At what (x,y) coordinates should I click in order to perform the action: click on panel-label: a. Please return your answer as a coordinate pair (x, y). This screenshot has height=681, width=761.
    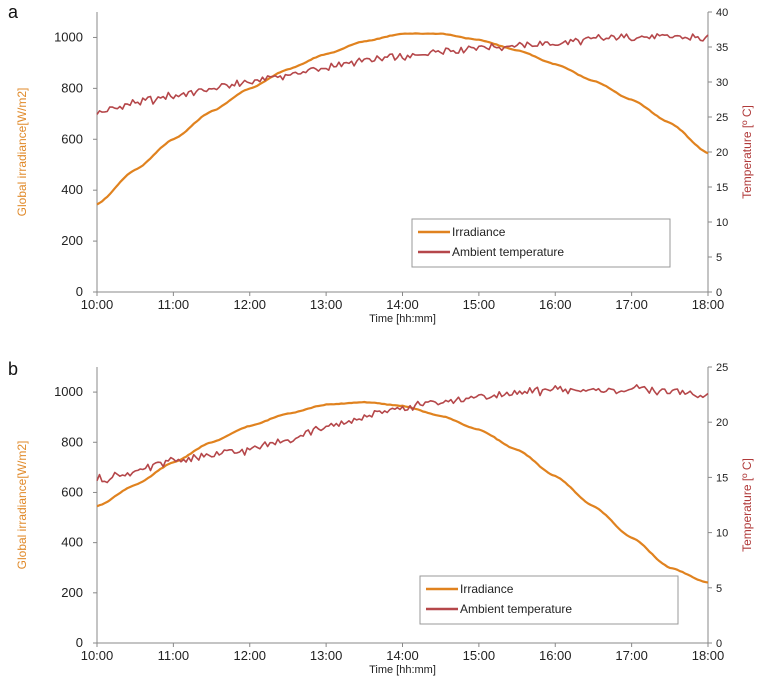
    Looking at the image, I should click on (13, 12).